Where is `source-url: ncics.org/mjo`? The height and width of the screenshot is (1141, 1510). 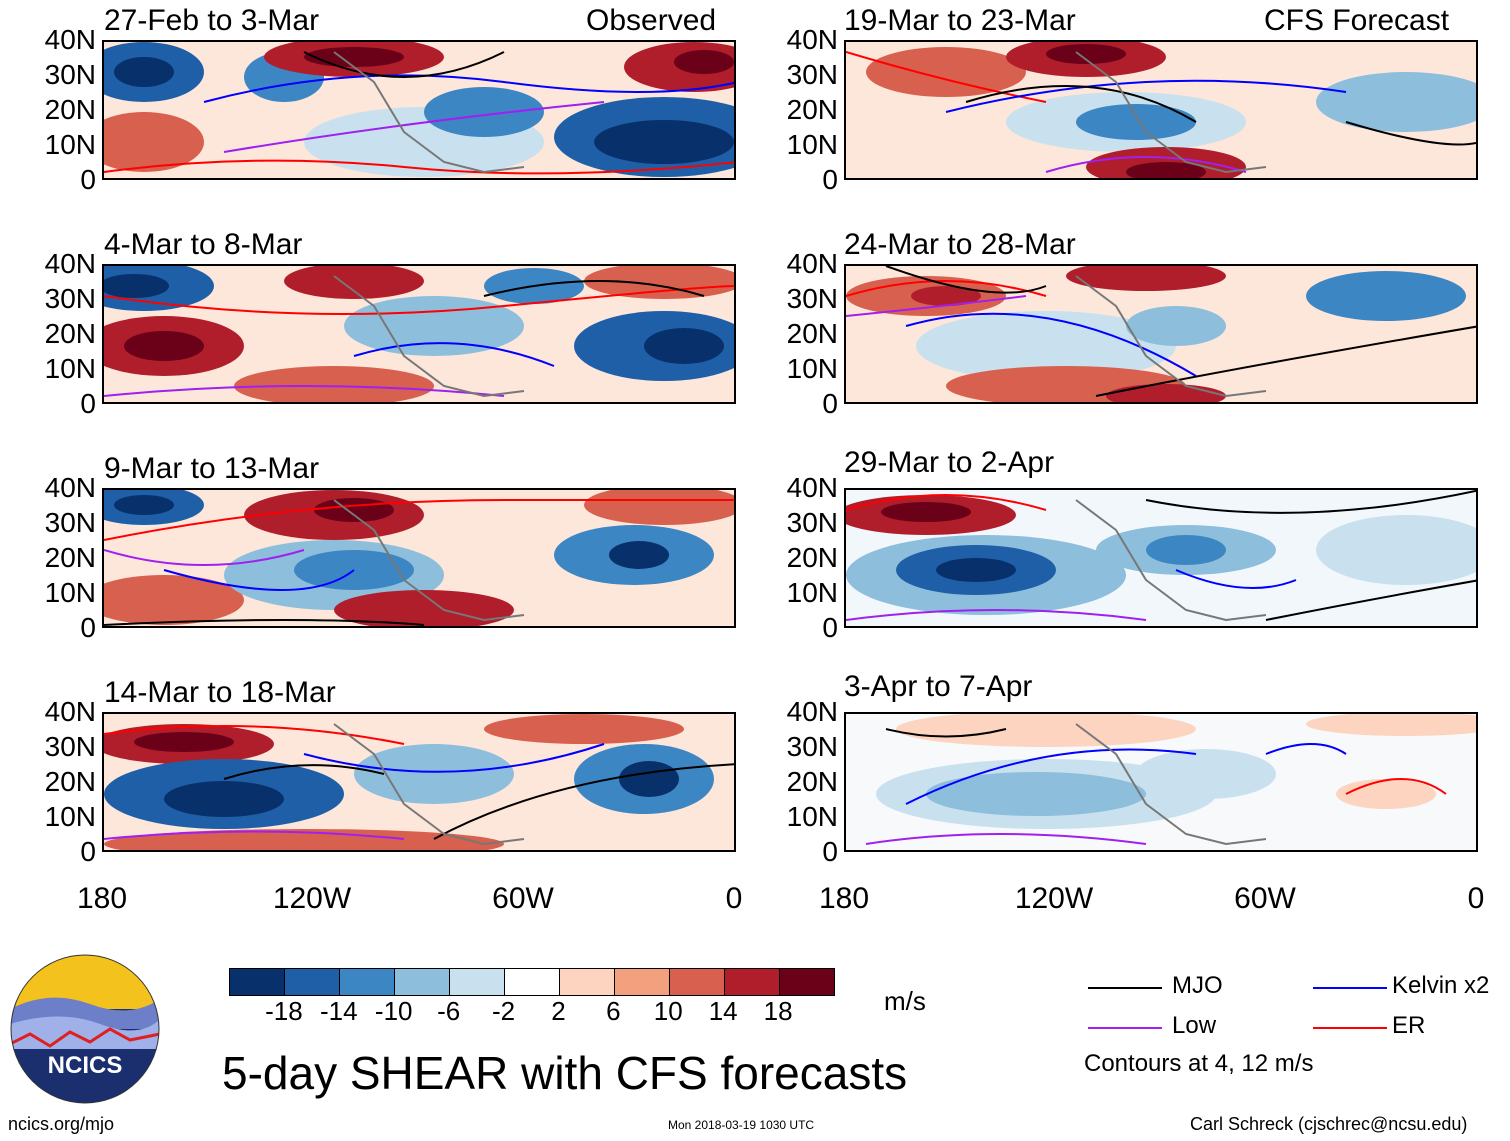
source-url: ncics.org/mjo is located at coordinates (61, 1124).